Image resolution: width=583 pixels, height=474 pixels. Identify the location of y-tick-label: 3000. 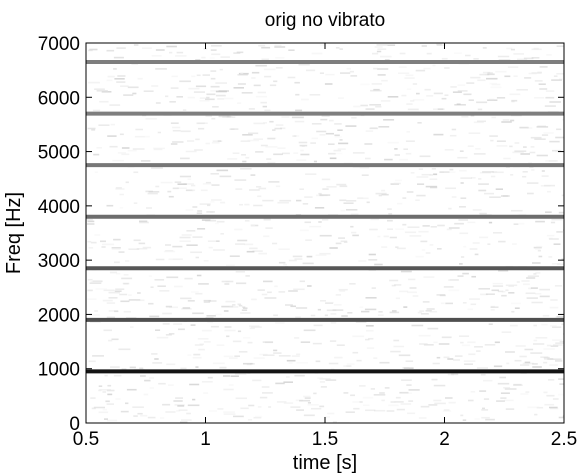
(59, 261).